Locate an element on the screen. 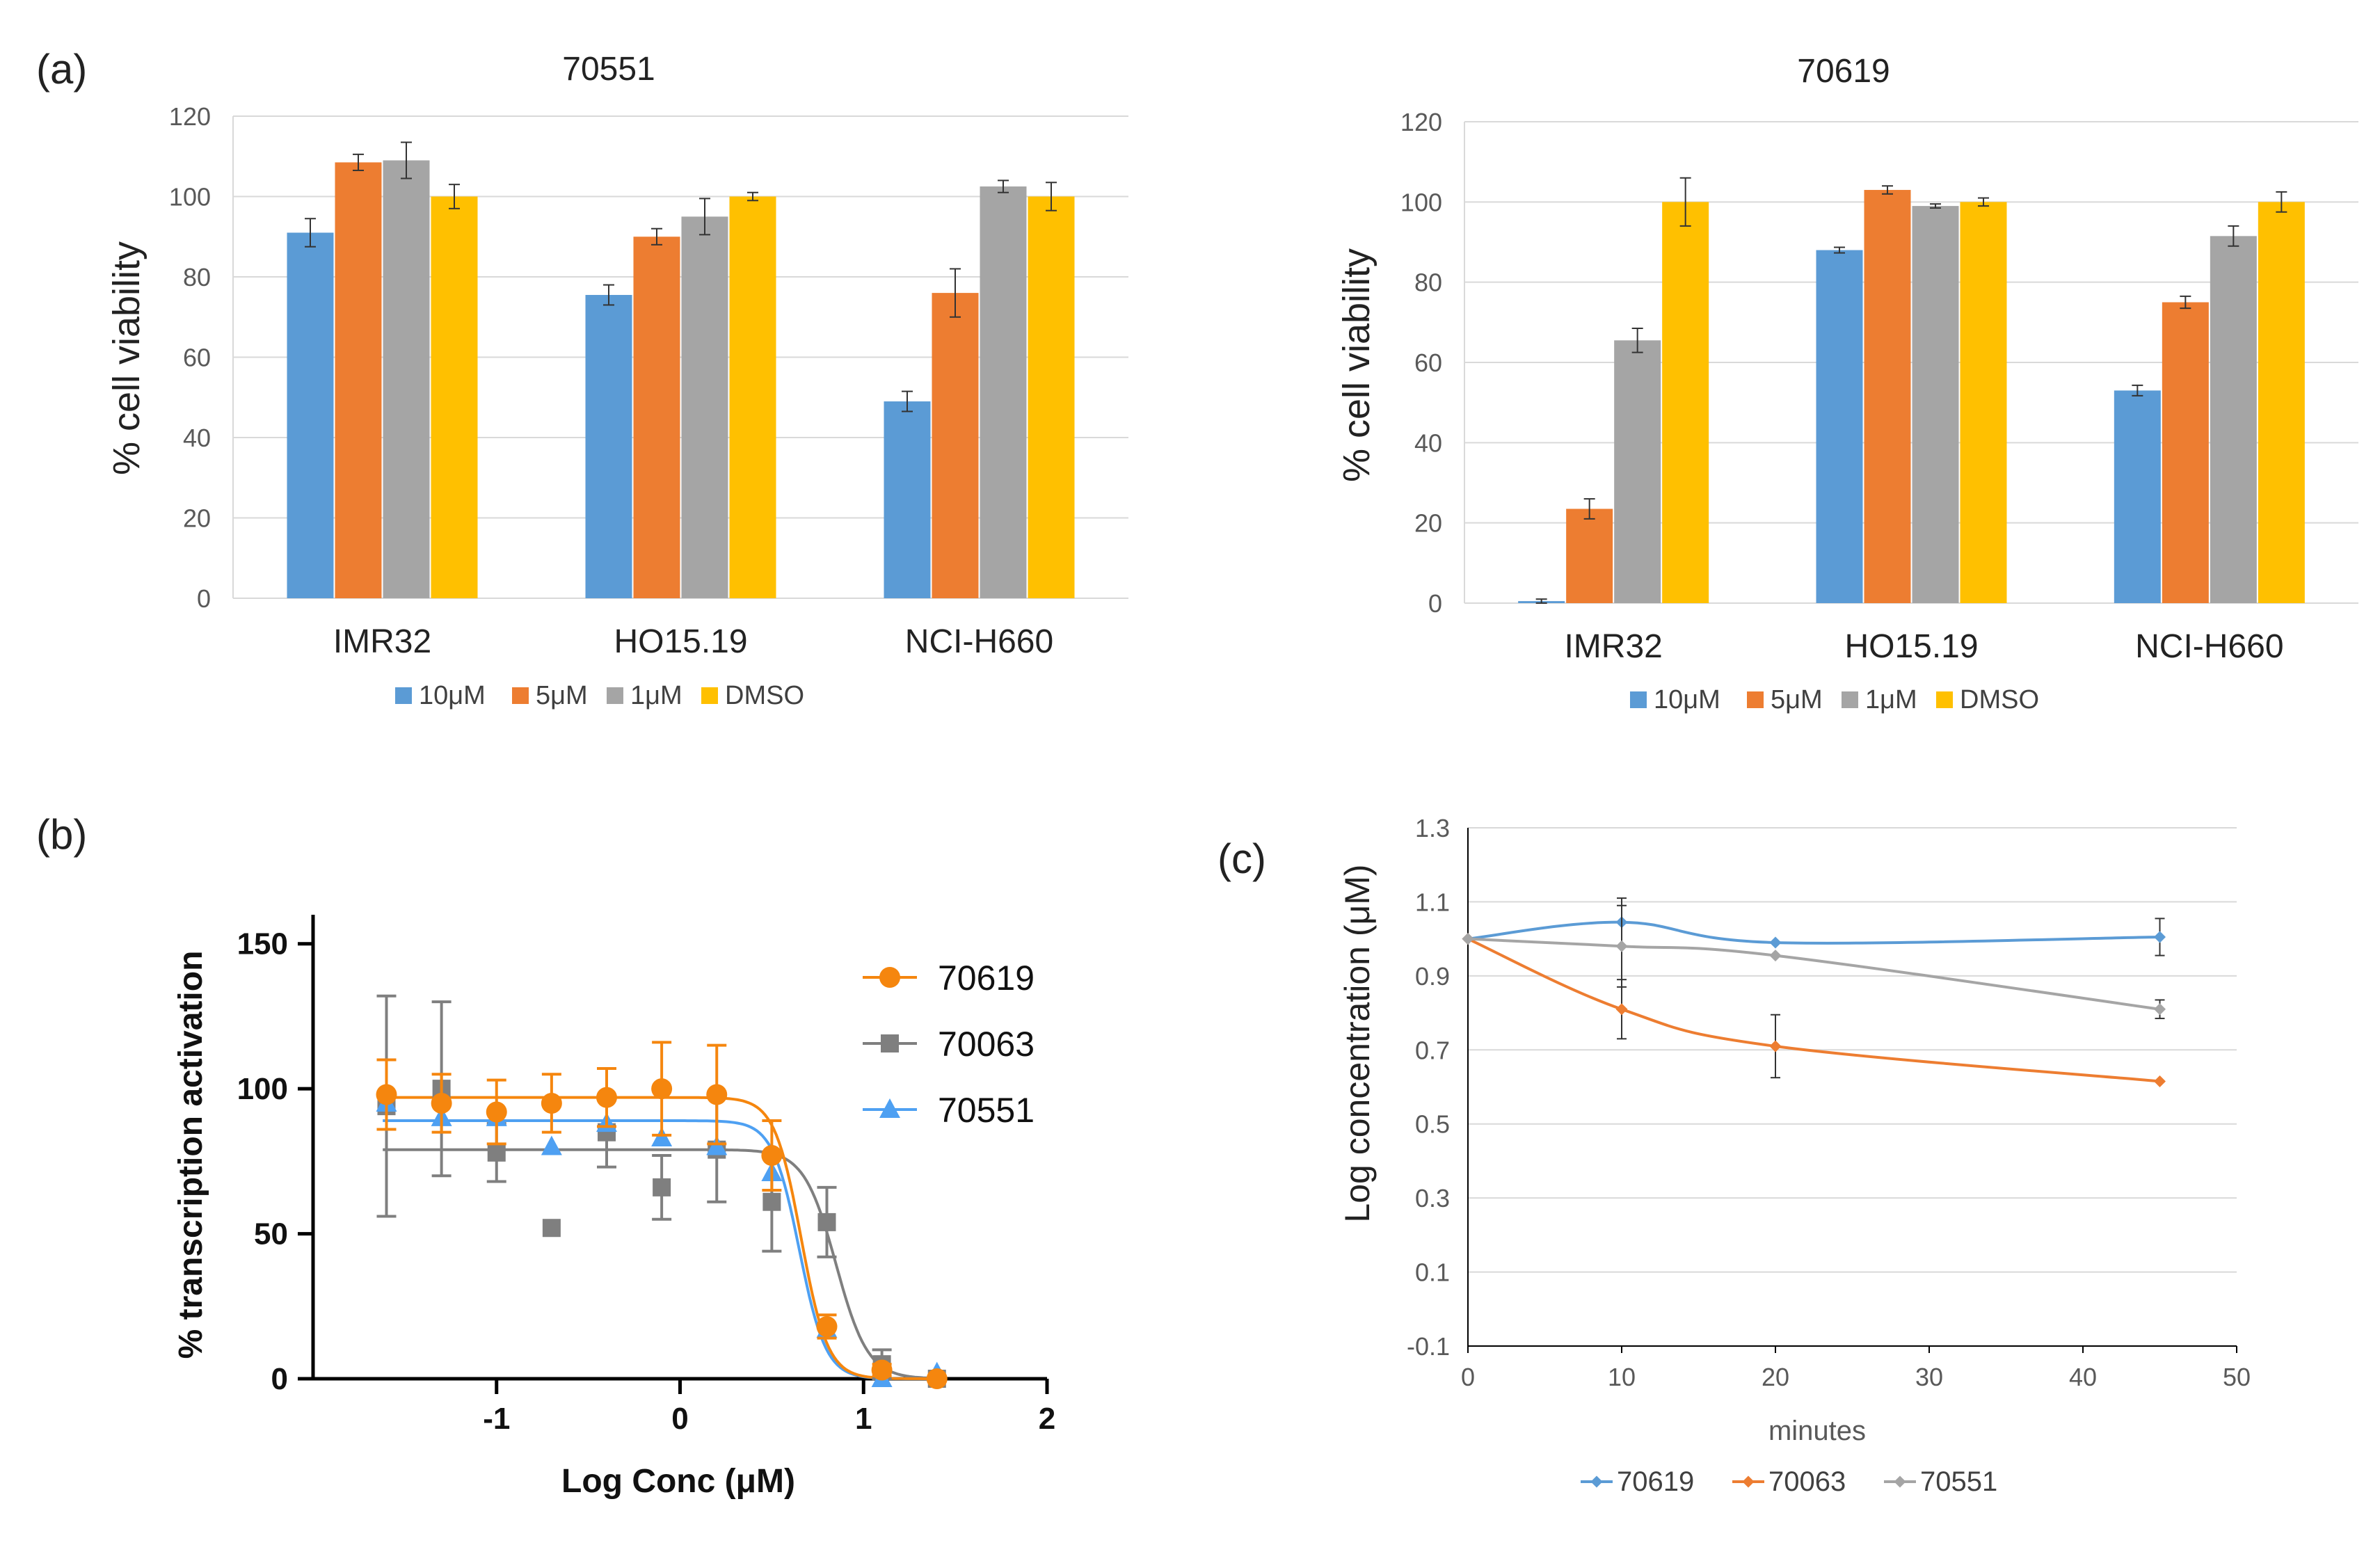  y-tick-label: 40 is located at coordinates (197, 438).